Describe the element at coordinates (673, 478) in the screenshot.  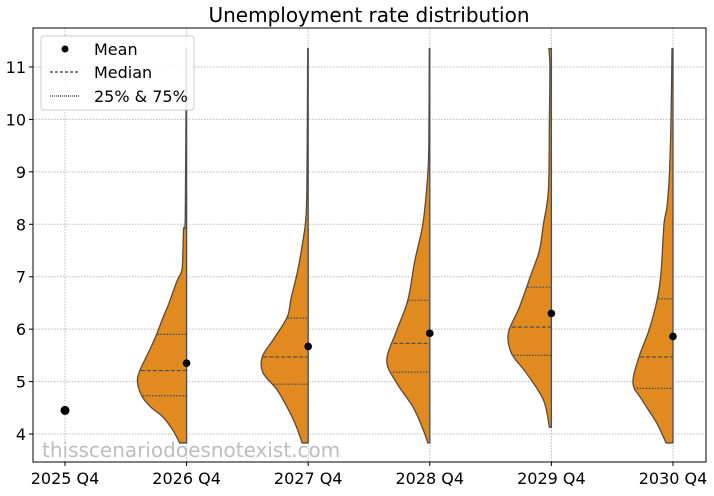
I see `x-tick-label: 2030 Q4` at that location.